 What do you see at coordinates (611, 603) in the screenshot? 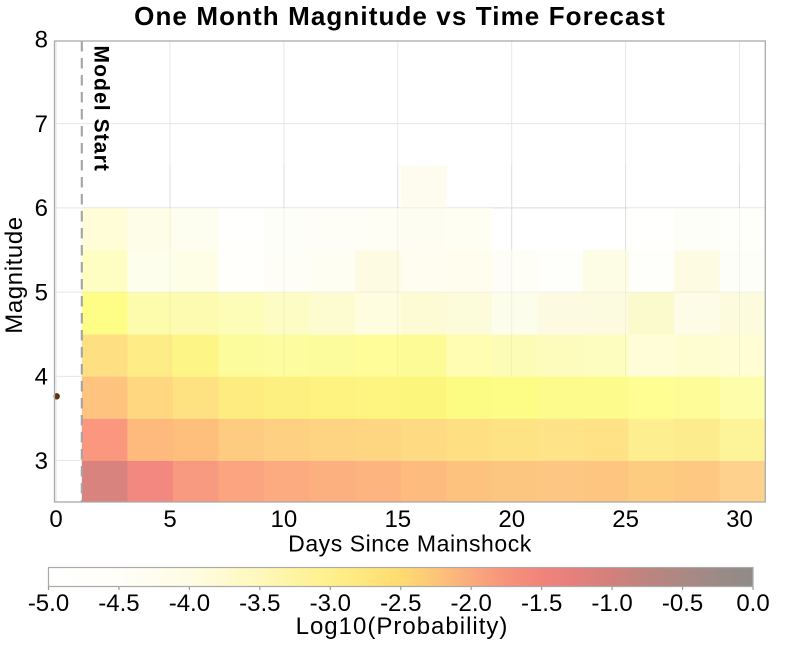
I see `svg-text: -1.0` at bounding box center [611, 603].